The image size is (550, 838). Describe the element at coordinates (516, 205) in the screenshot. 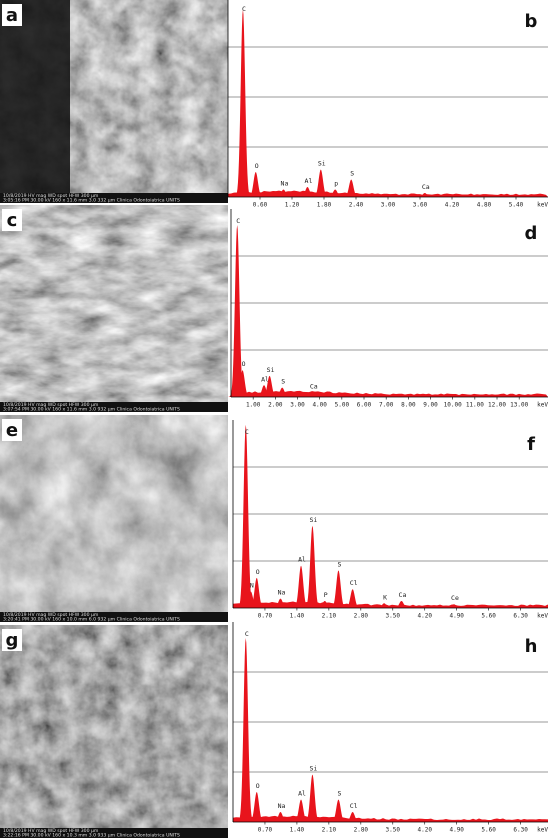

I see `x-tick-label: 5.40` at that location.